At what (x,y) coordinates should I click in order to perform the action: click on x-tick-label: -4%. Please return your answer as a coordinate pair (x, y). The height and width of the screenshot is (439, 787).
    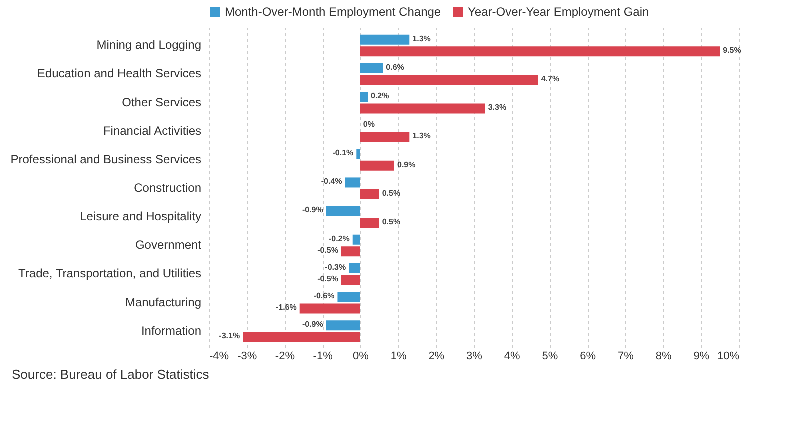
    Looking at the image, I should click on (220, 356).